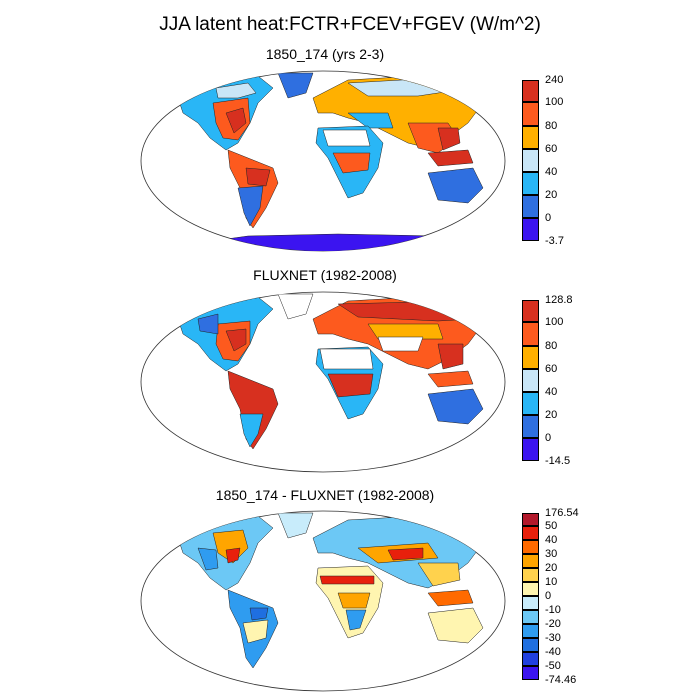 This screenshot has width=700, height=700. I want to click on cb-label: 128.8, so click(559, 300).